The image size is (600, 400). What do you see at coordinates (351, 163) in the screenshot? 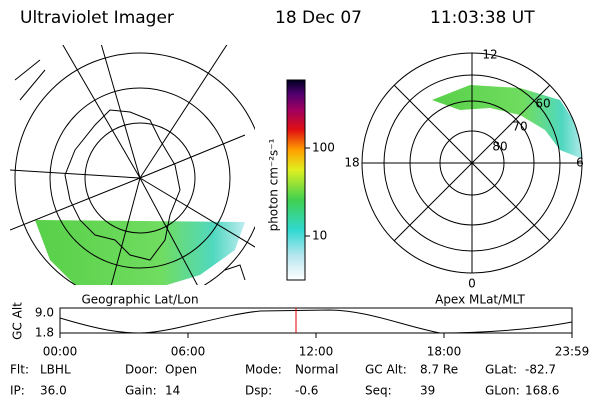
I see `hour-label: 18` at bounding box center [351, 163].